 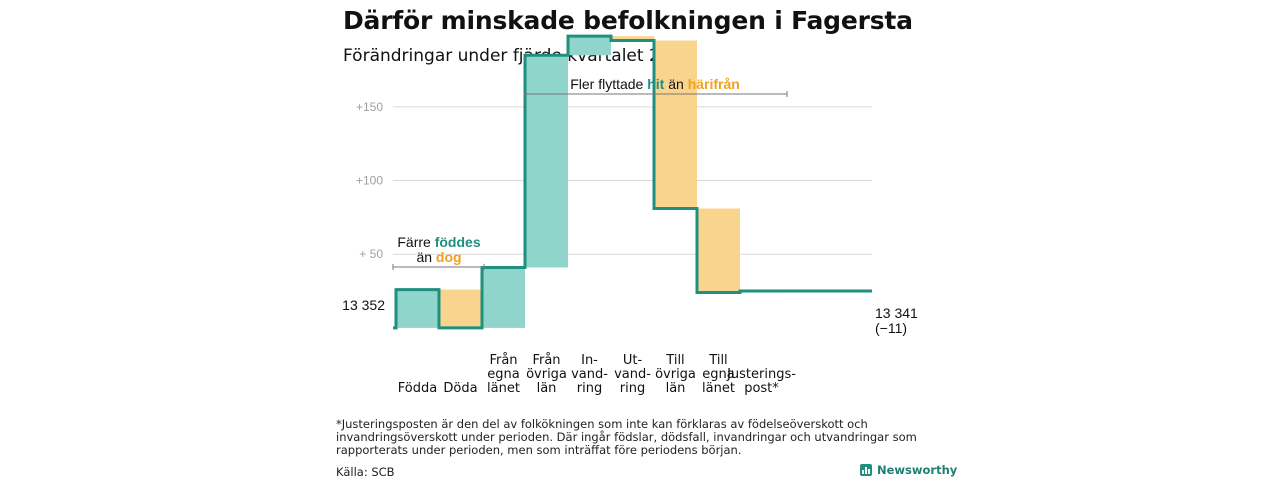 I want to click on births-bracket, so click(x=438, y=267).